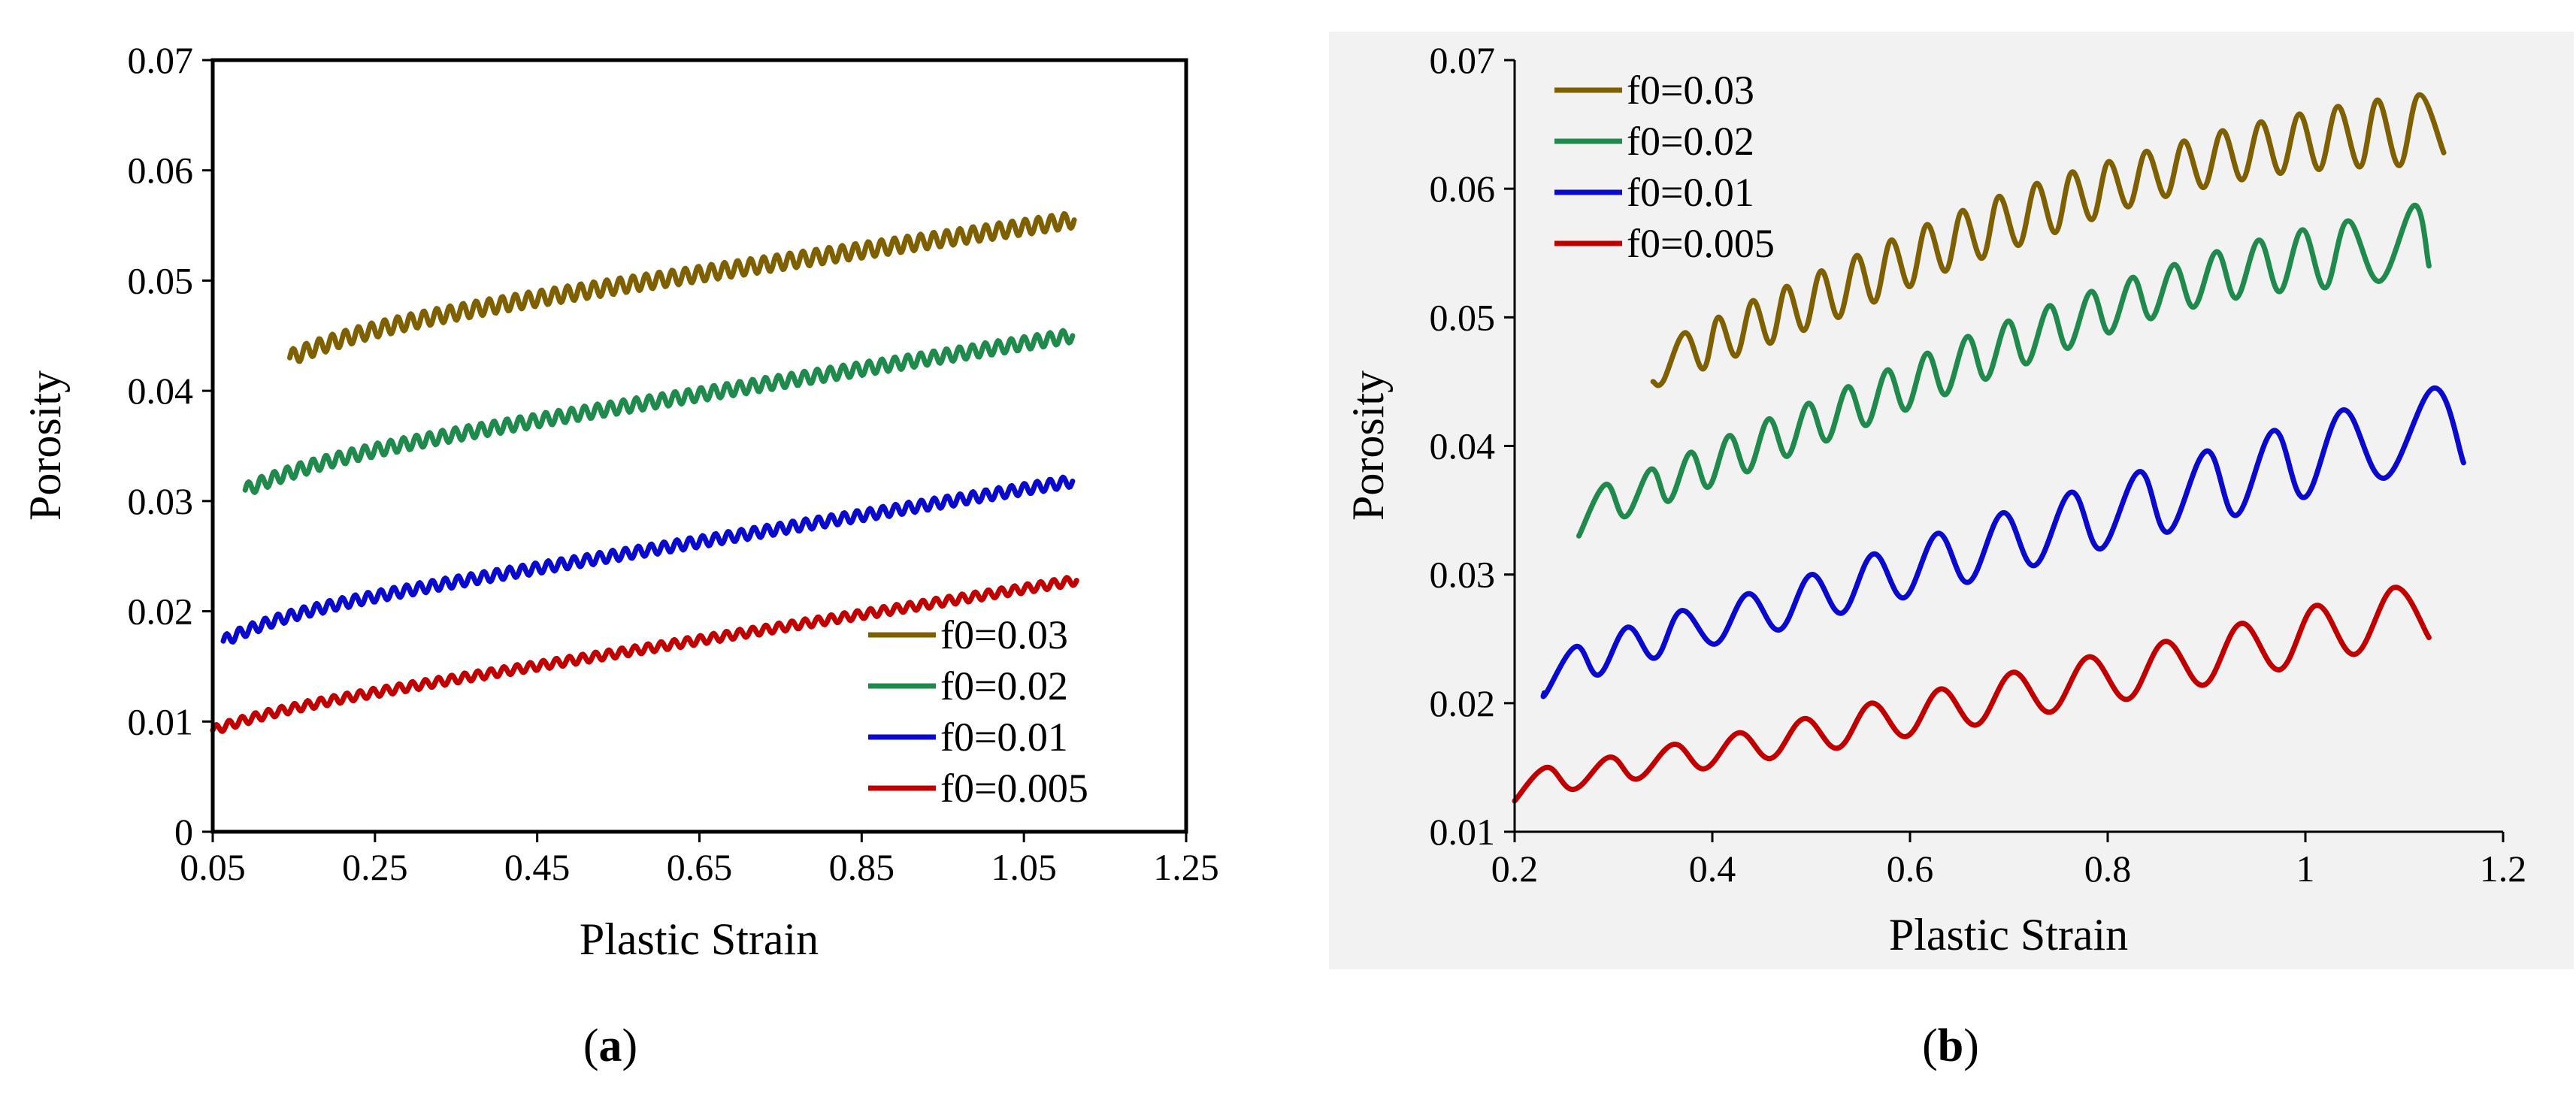 The width and height of the screenshot is (2576, 1103). Describe the element at coordinates (1463, 60) in the screenshot. I see `panel-b-y-tick-label: 0.07` at that location.